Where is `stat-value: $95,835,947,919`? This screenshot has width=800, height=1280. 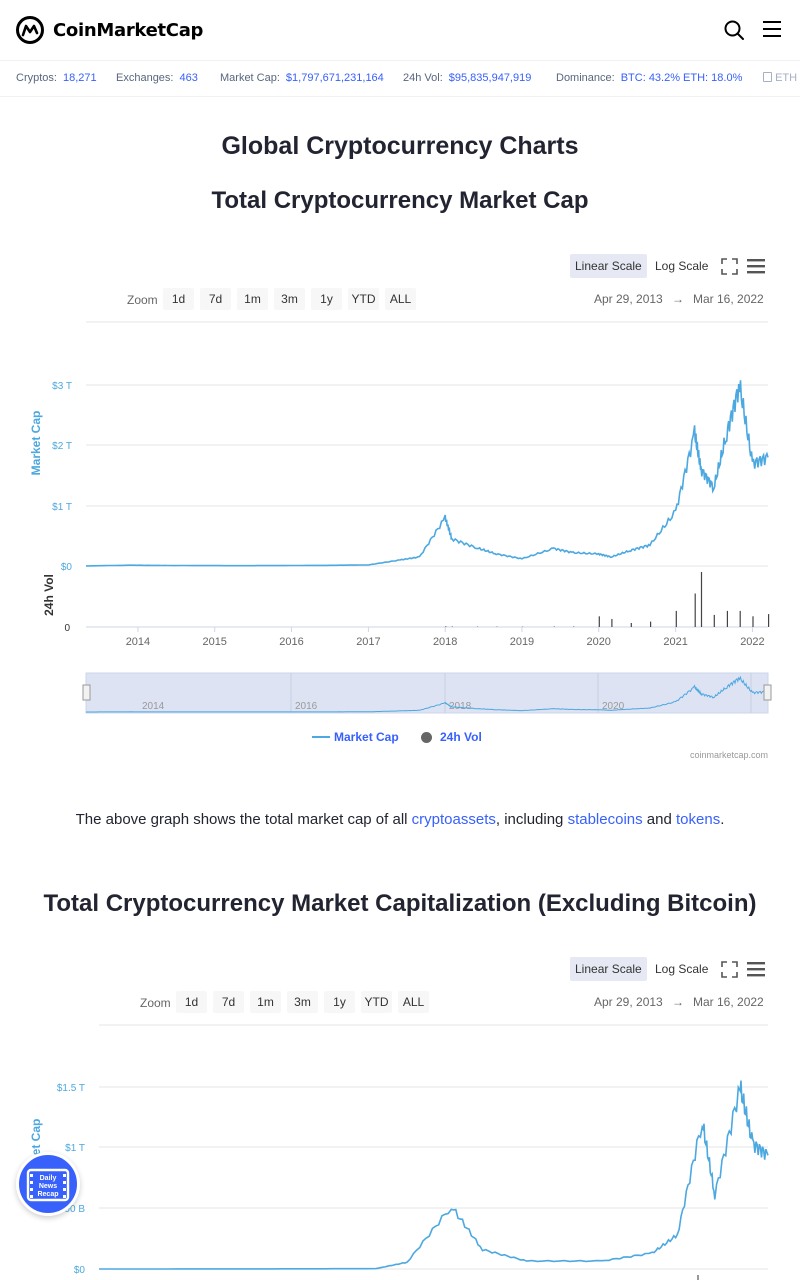 stat-value: $95,835,947,919 is located at coordinates (490, 78).